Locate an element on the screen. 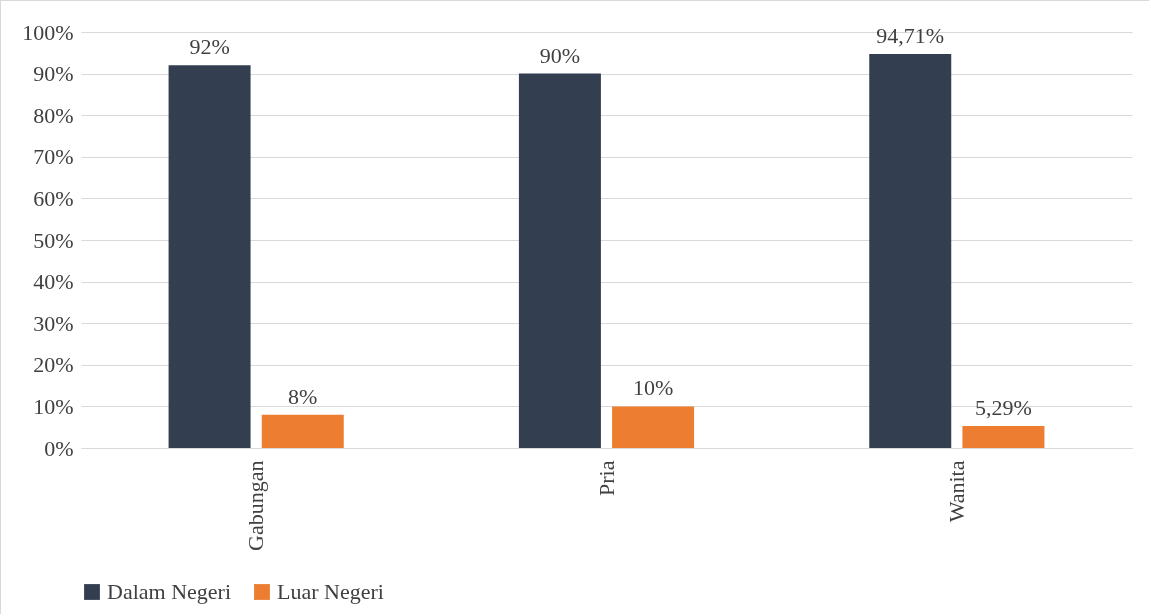 This screenshot has width=1151, height=616. y-tick-label: 90% is located at coordinates (53, 74).